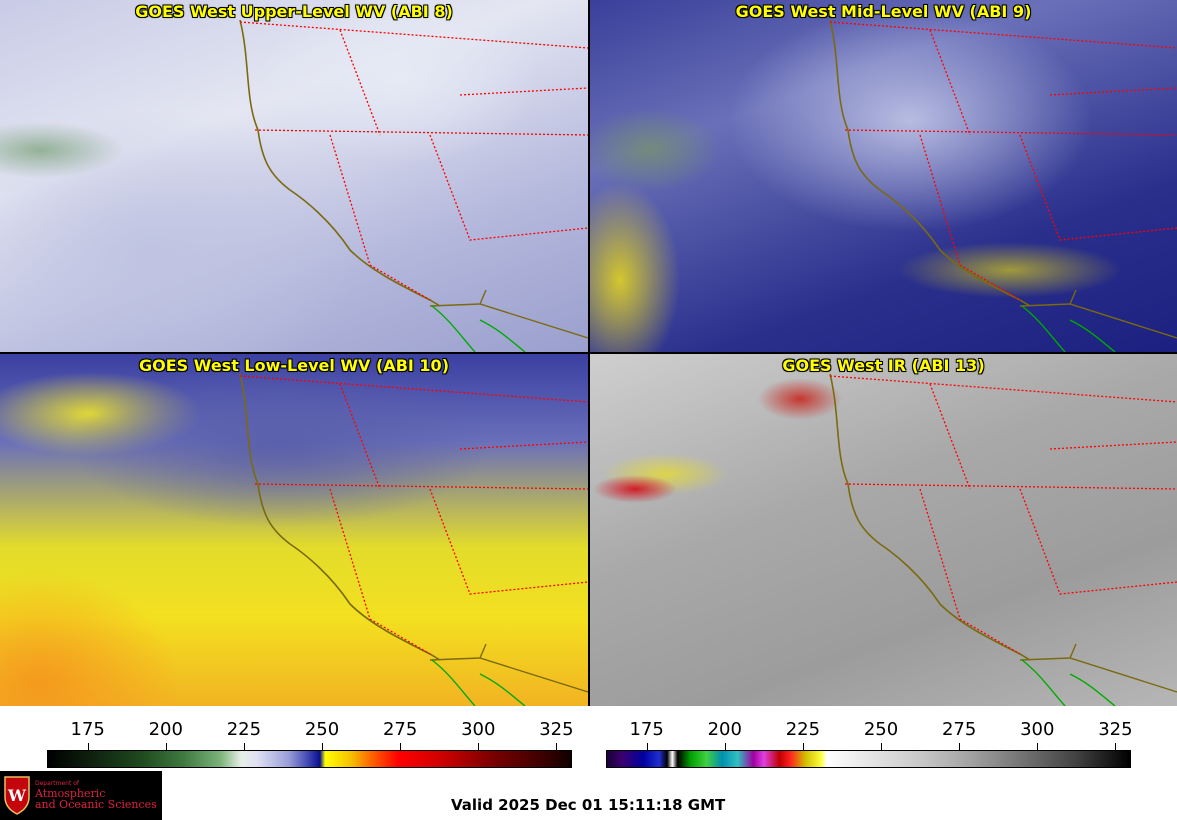  Describe the element at coordinates (57, 783) in the screenshot. I see `logo-department-line: Department of` at that location.